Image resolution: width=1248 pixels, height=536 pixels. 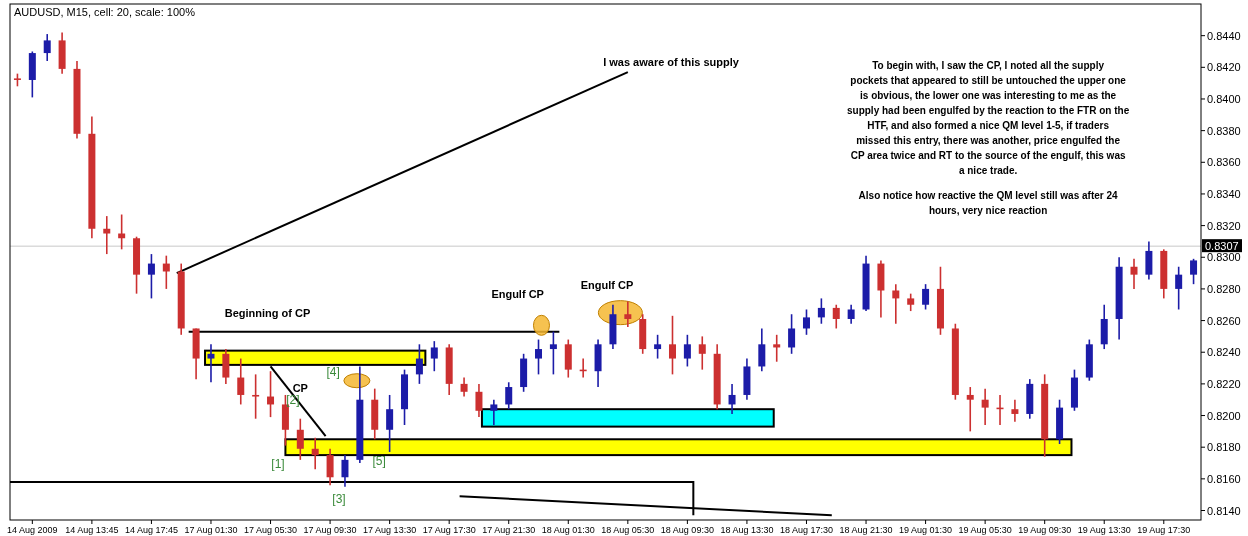 What do you see at coordinates (988, 117) in the screenshot?
I see `annotation: To begin with, I saw the CP, I noted all the supply pockets that appeared to still be untouched the upper one is obvious, the lower one was interesting to me as the supply had been engulfed by the reaction to the FTR on the HTF, and also formed a nice QM level 1-5, if traders missed this entry, there was another, price engulfed the CP area twice and RT to the source of the engulf, this was a nice trade.` at bounding box center [988, 117].